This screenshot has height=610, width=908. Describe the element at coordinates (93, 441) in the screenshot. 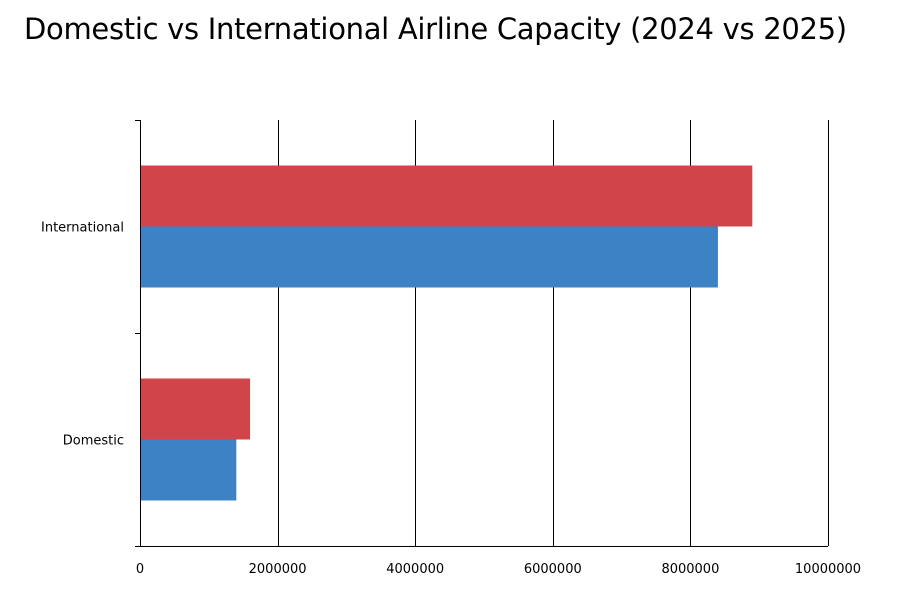

I see `category-label: Domestic` at that location.